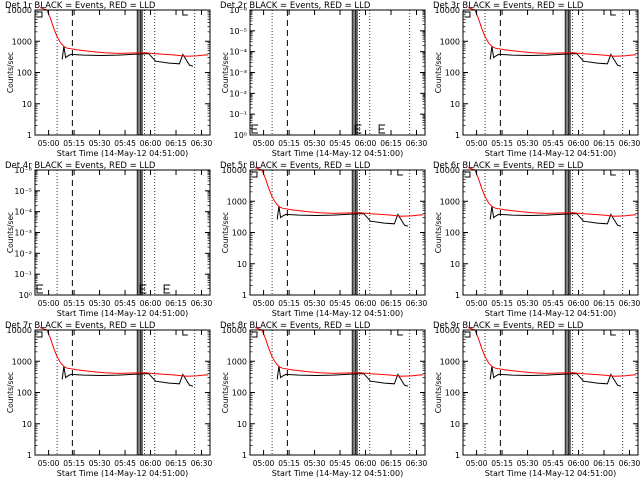 The image size is (640, 480). What do you see at coordinates (295, 6) in the screenshot?
I see `panel-title: Det 2r BLACK = Events, RED = LLD` at bounding box center [295, 6].